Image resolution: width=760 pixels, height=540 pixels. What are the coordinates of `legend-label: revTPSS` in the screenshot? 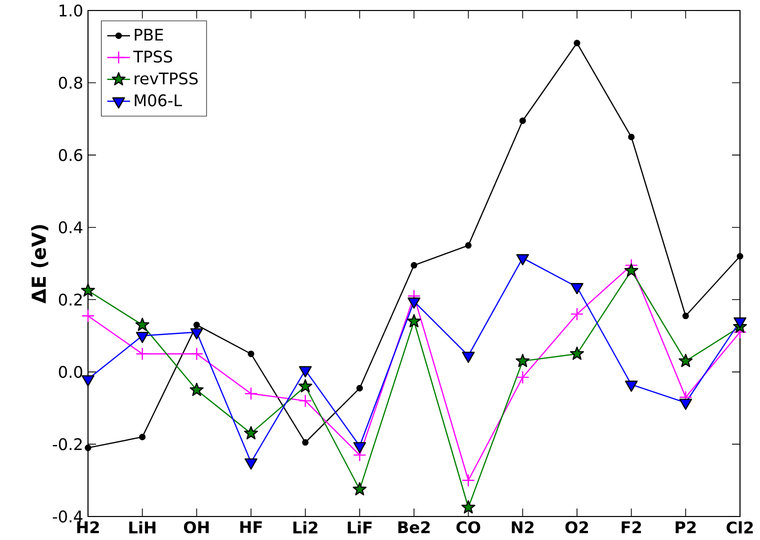 It's located at (166, 78).